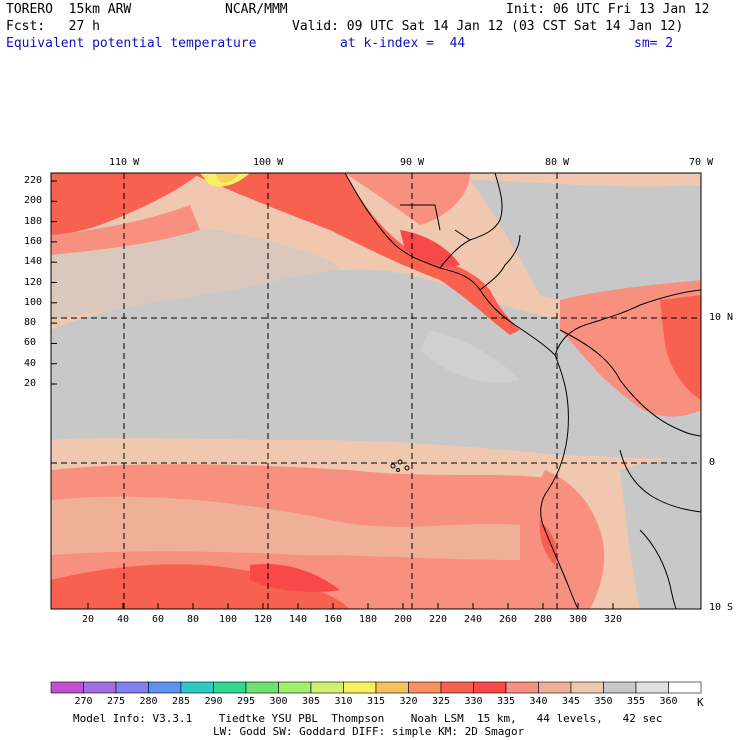 This screenshot has width=740, height=740. Describe the element at coordinates (30, 343) in the screenshot. I see `y-grid-label: 60` at that location.